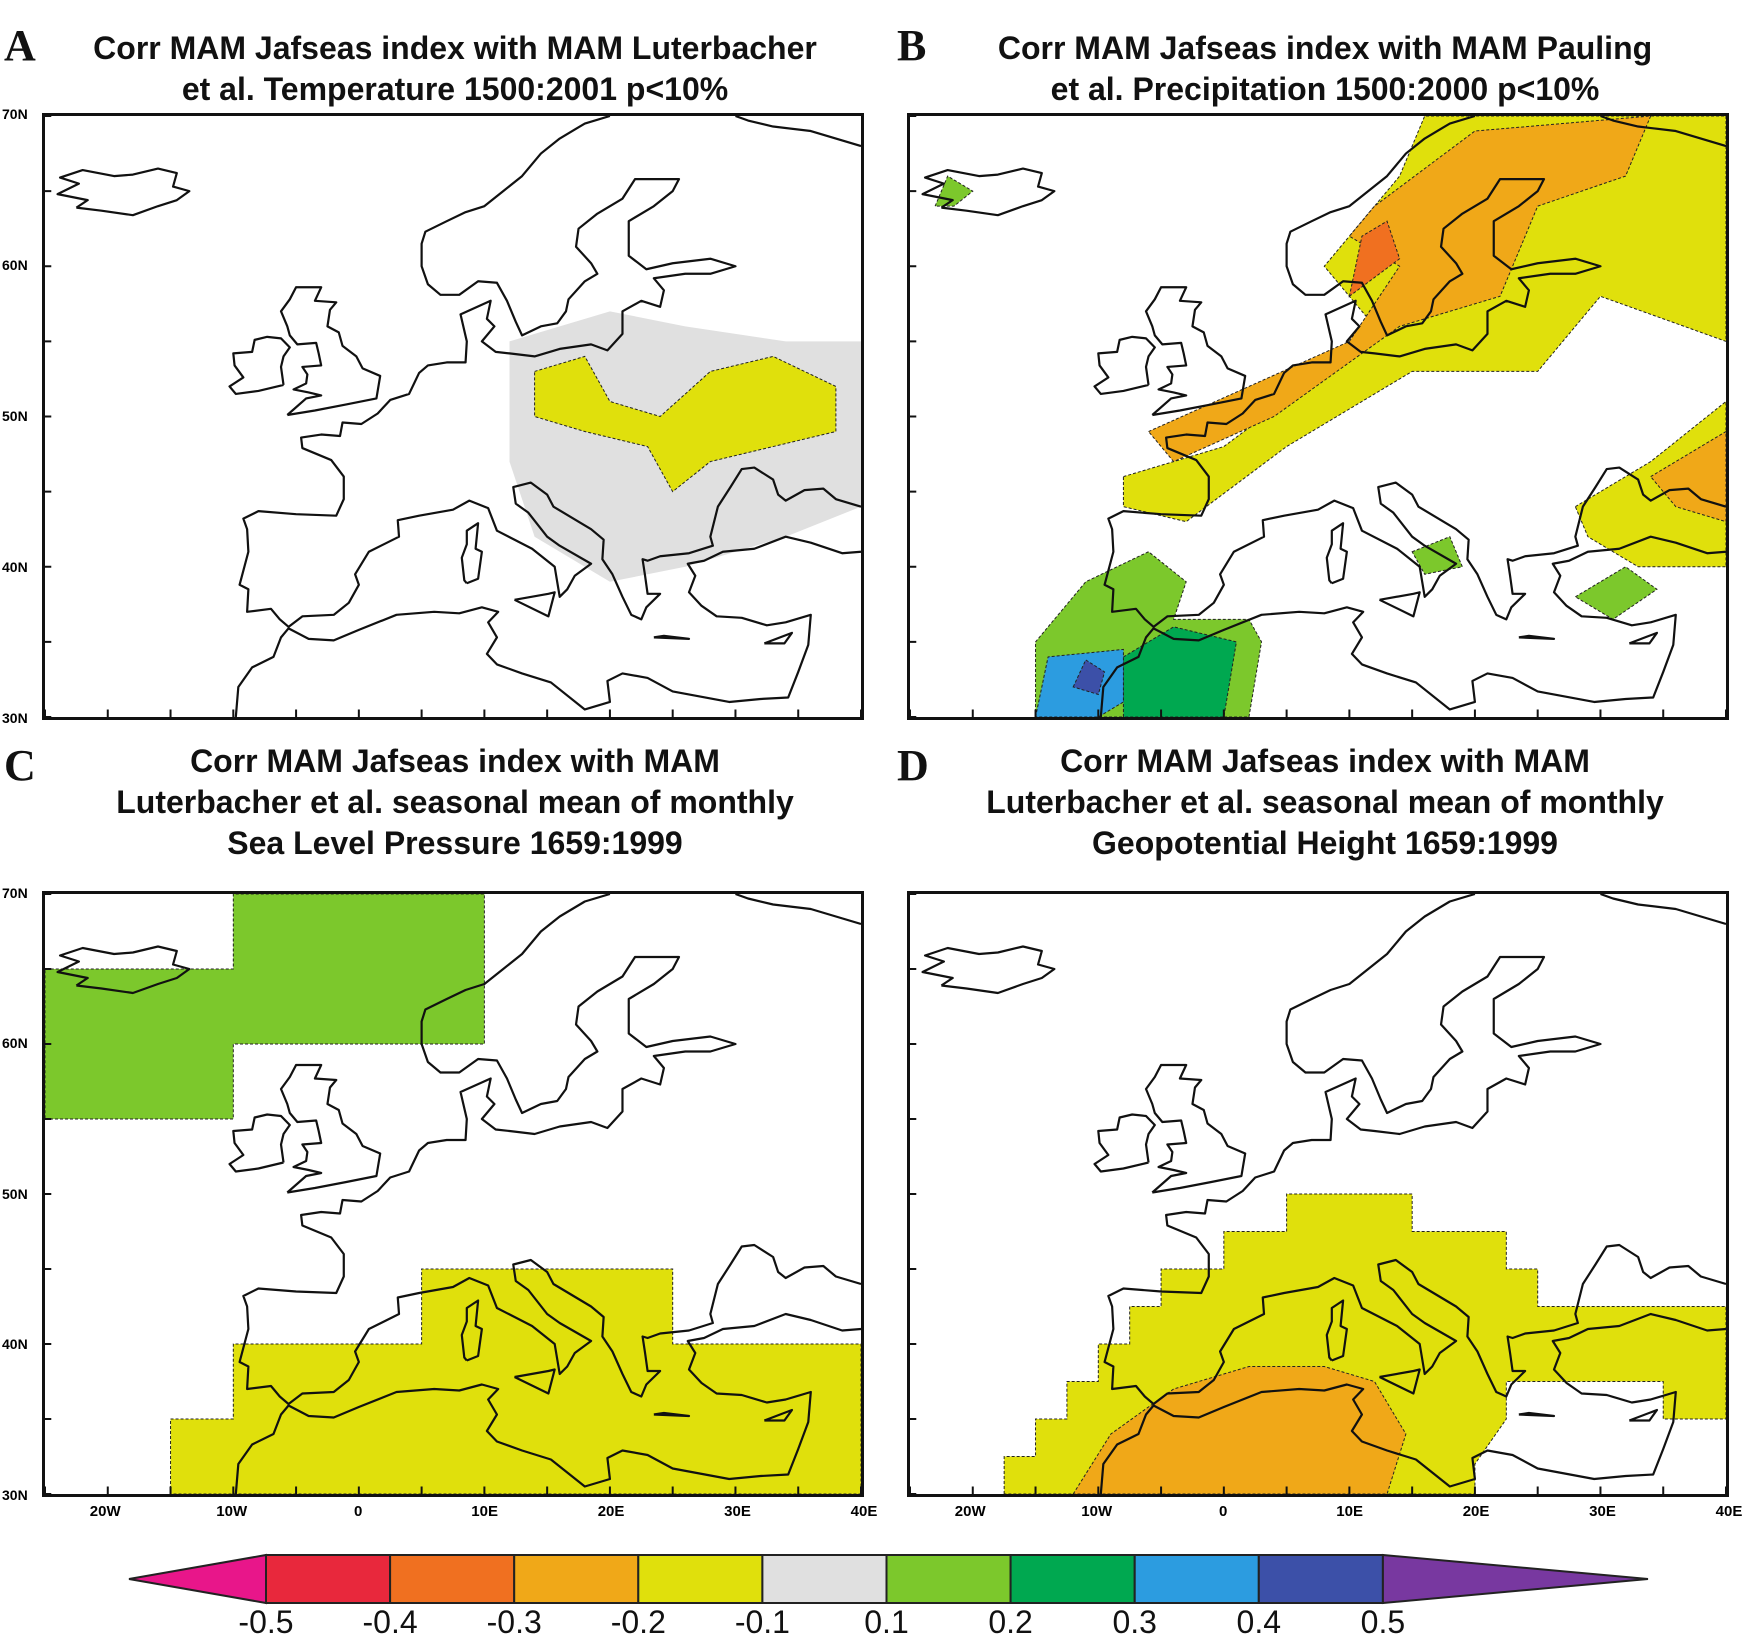 Image resolution: width=1751 pixels, height=1641 pixels. What do you see at coordinates (1010, 1622) in the screenshot?
I see `colorbar-label: 0.2` at bounding box center [1010, 1622].